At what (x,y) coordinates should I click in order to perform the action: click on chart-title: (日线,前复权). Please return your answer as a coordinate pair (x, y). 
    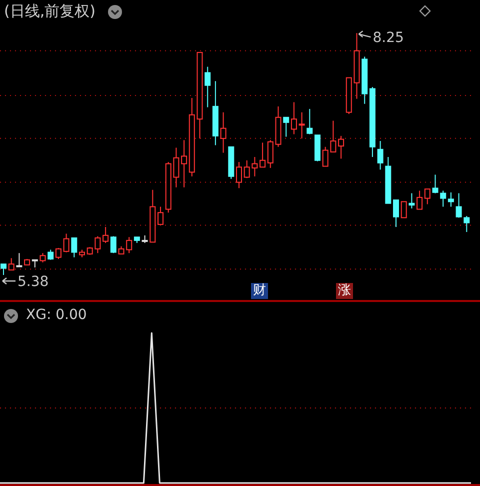
    Looking at the image, I should click on (50, 11).